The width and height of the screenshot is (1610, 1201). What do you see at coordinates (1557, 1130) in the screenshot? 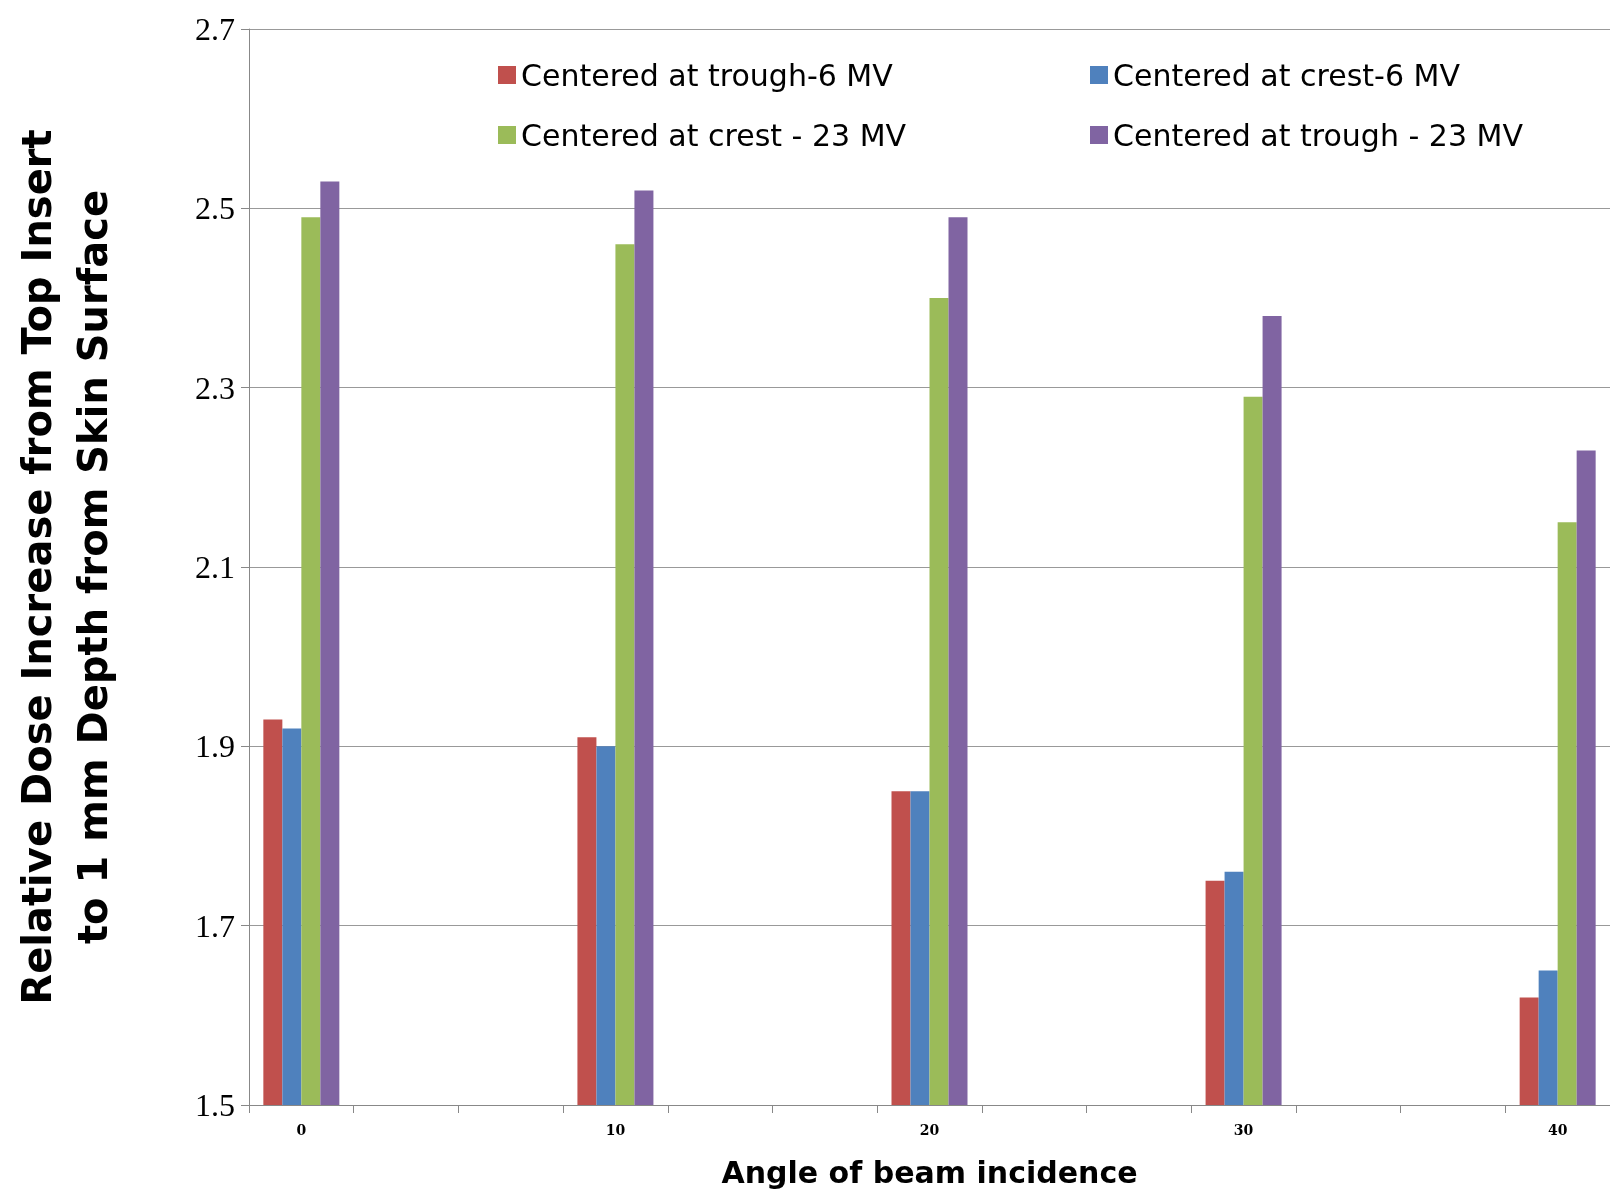
I see `x-tick-label: 40` at bounding box center [1557, 1130].